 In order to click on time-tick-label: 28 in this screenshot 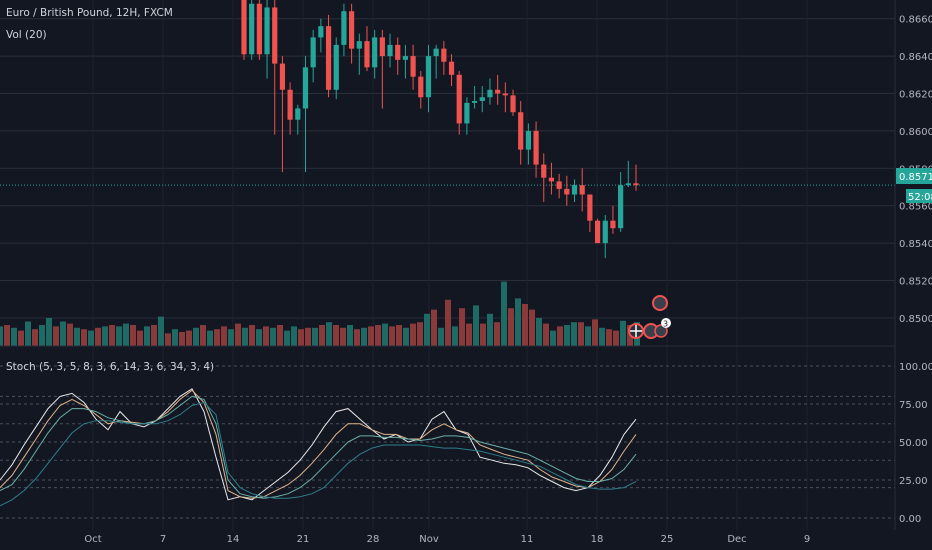, I will do `click(373, 539)`.